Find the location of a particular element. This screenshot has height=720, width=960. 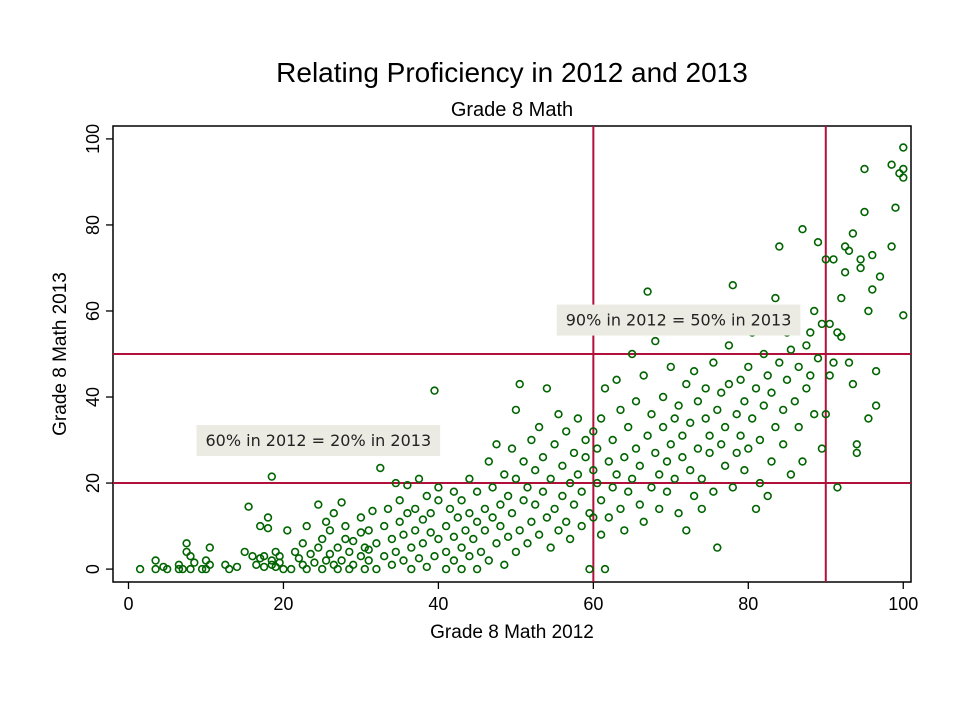

x-tick-label: 100 is located at coordinates (903, 604).